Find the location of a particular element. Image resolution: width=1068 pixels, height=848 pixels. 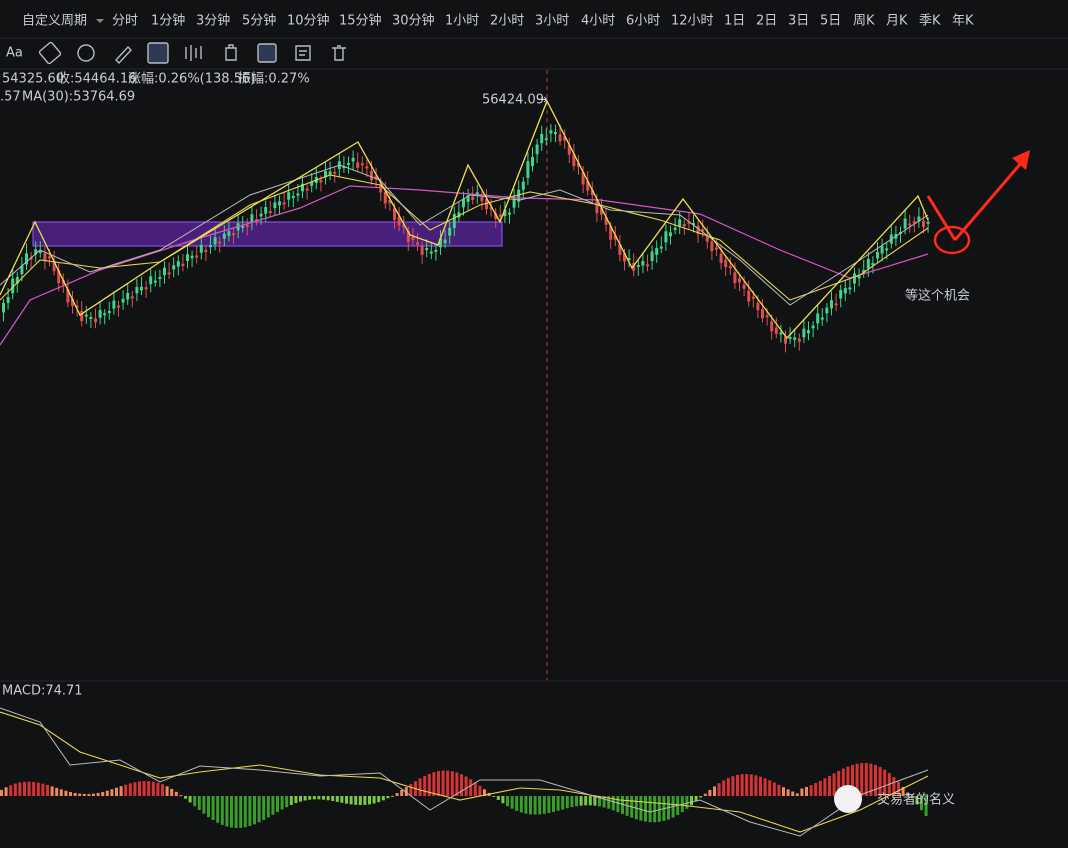

period-tab: 3分钟 is located at coordinates (213, 21).